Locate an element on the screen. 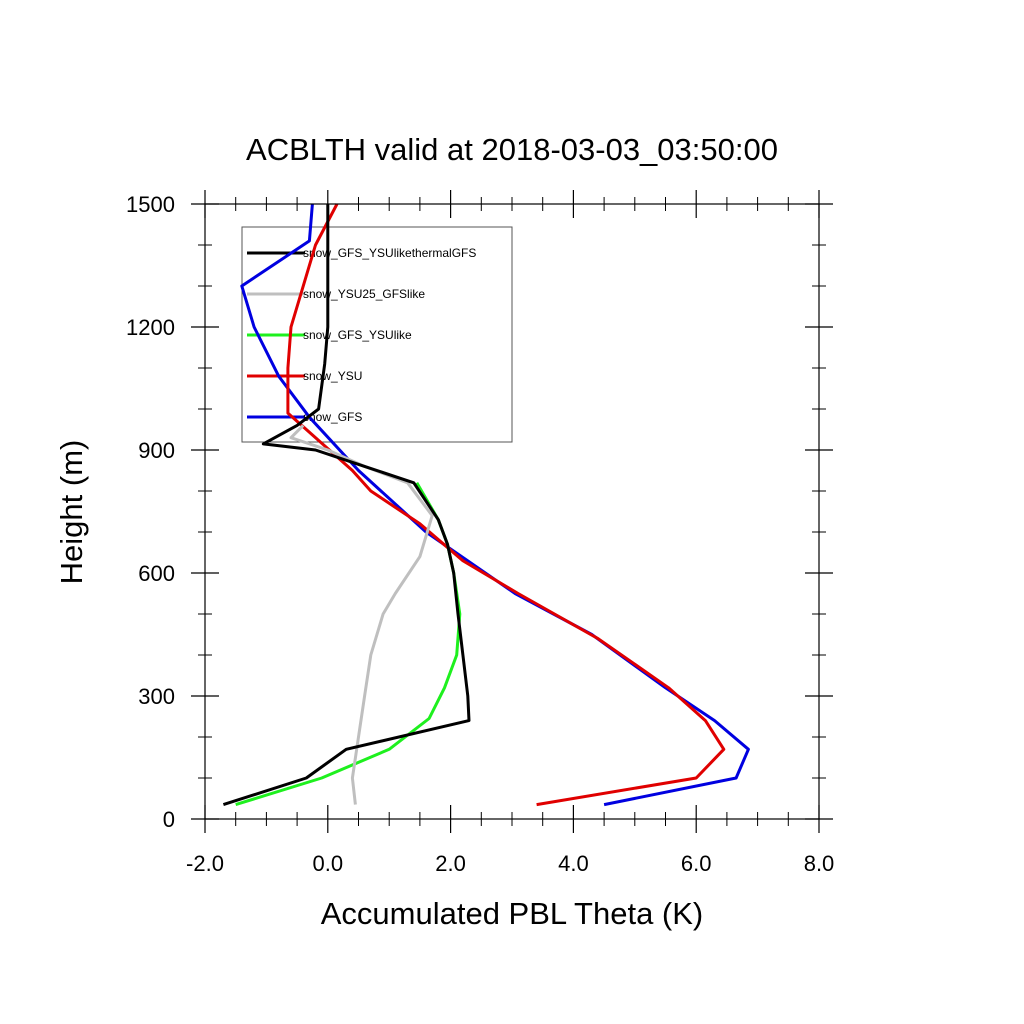 The height and width of the screenshot is (1024, 1024). x-axis-label: Accumulated PBL Theta (K) is located at coordinates (512, 913).